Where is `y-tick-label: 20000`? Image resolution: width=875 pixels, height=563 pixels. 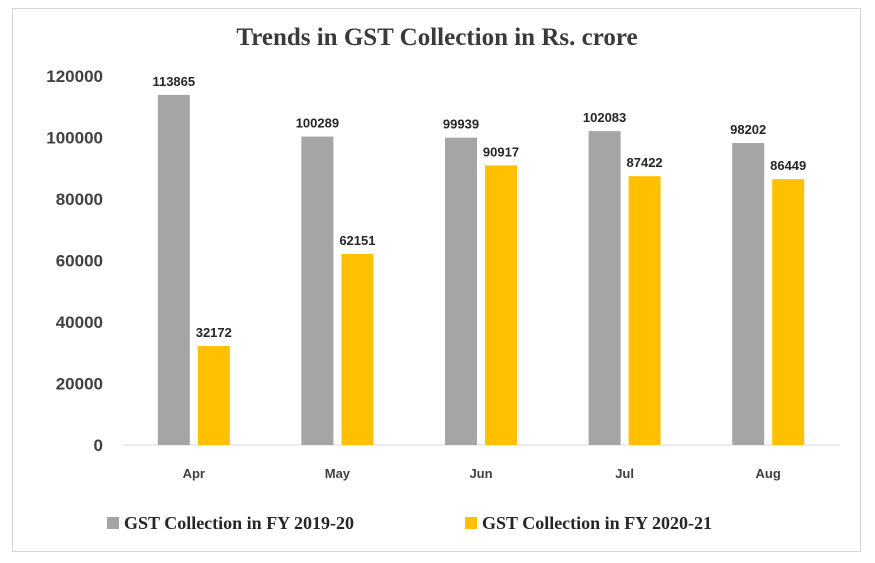 y-tick-label: 20000 is located at coordinates (79, 384).